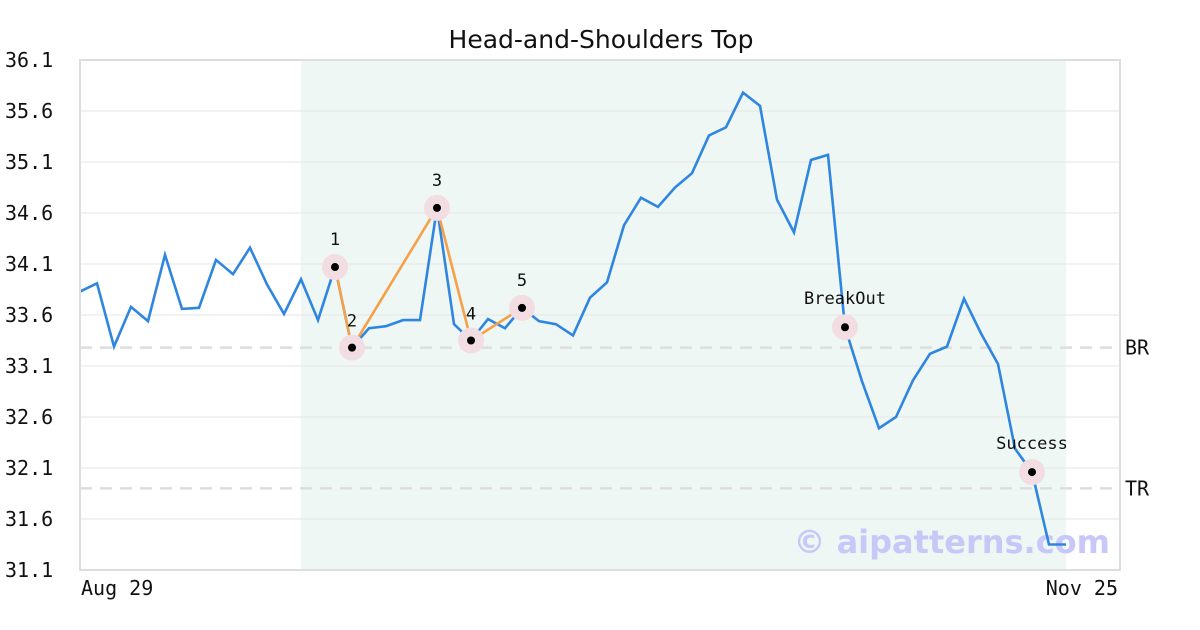 This screenshot has width=1200, height=630. What do you see at coordinates (1137, 348) in the screenshot?
I see `level-label-br: BR` at bounding box center [1137, 348].